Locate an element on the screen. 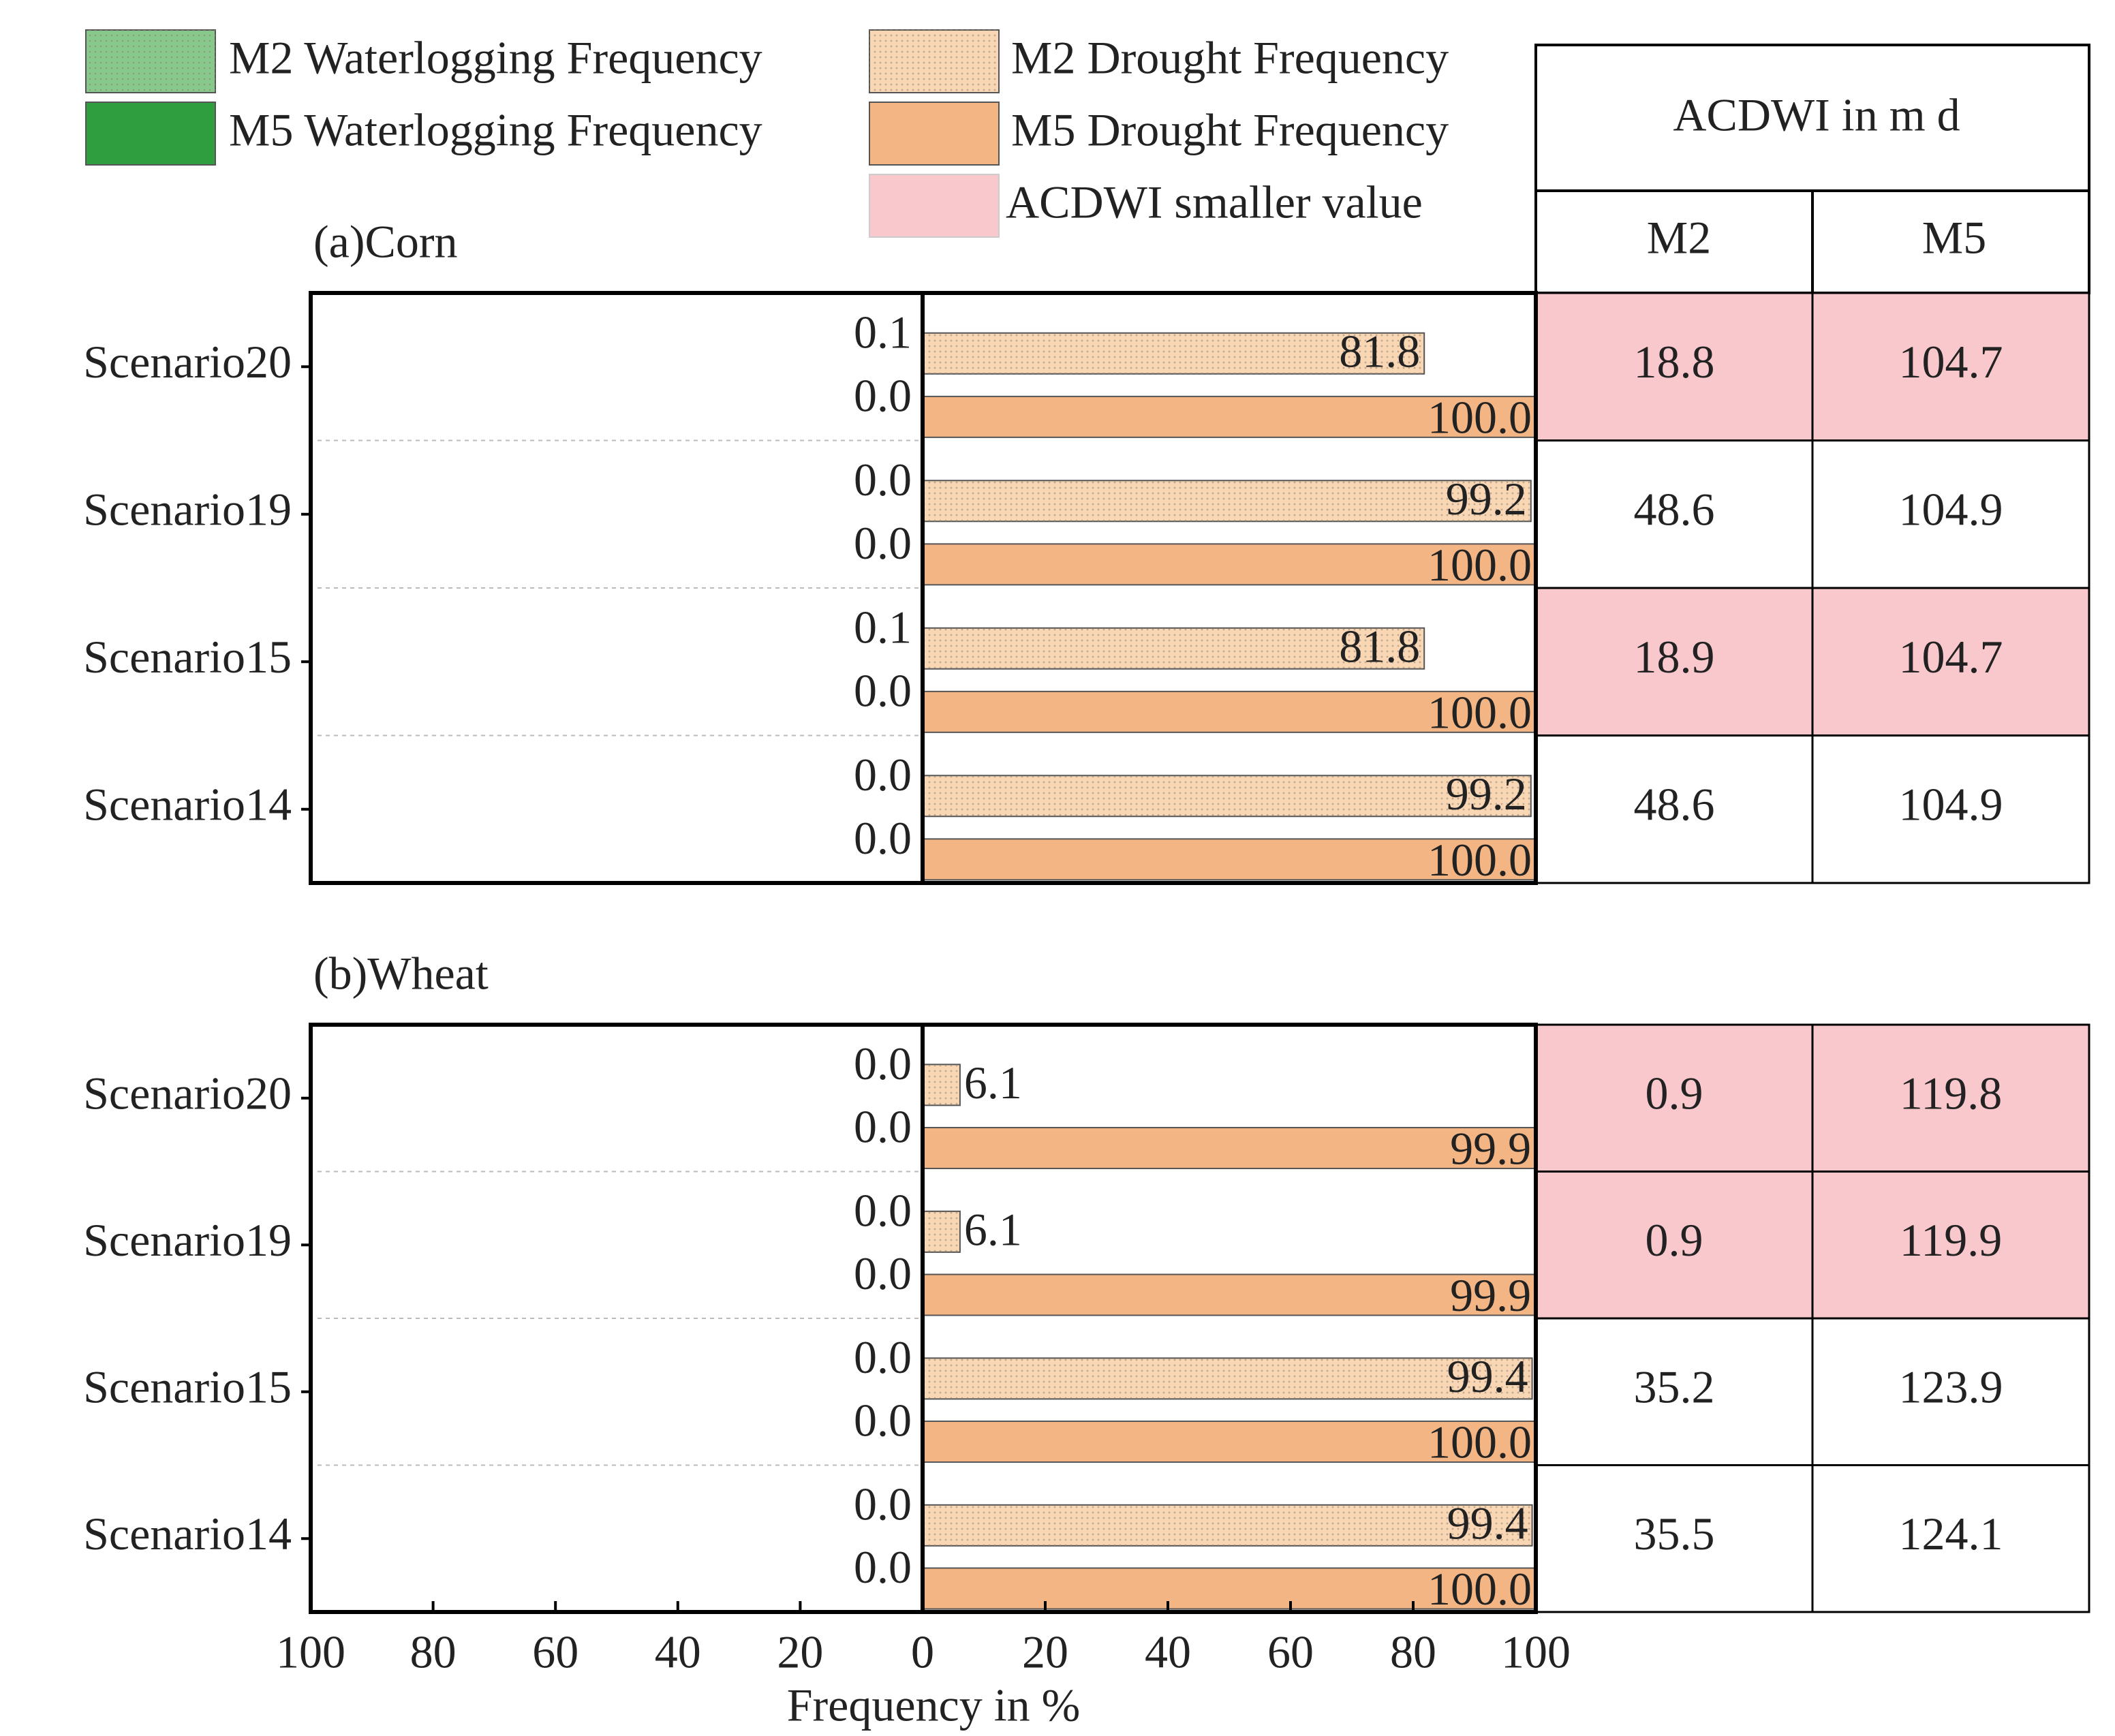 The image size is (2115, 1736). table-value: 123.9 is located at coordinates (1951, 1386).